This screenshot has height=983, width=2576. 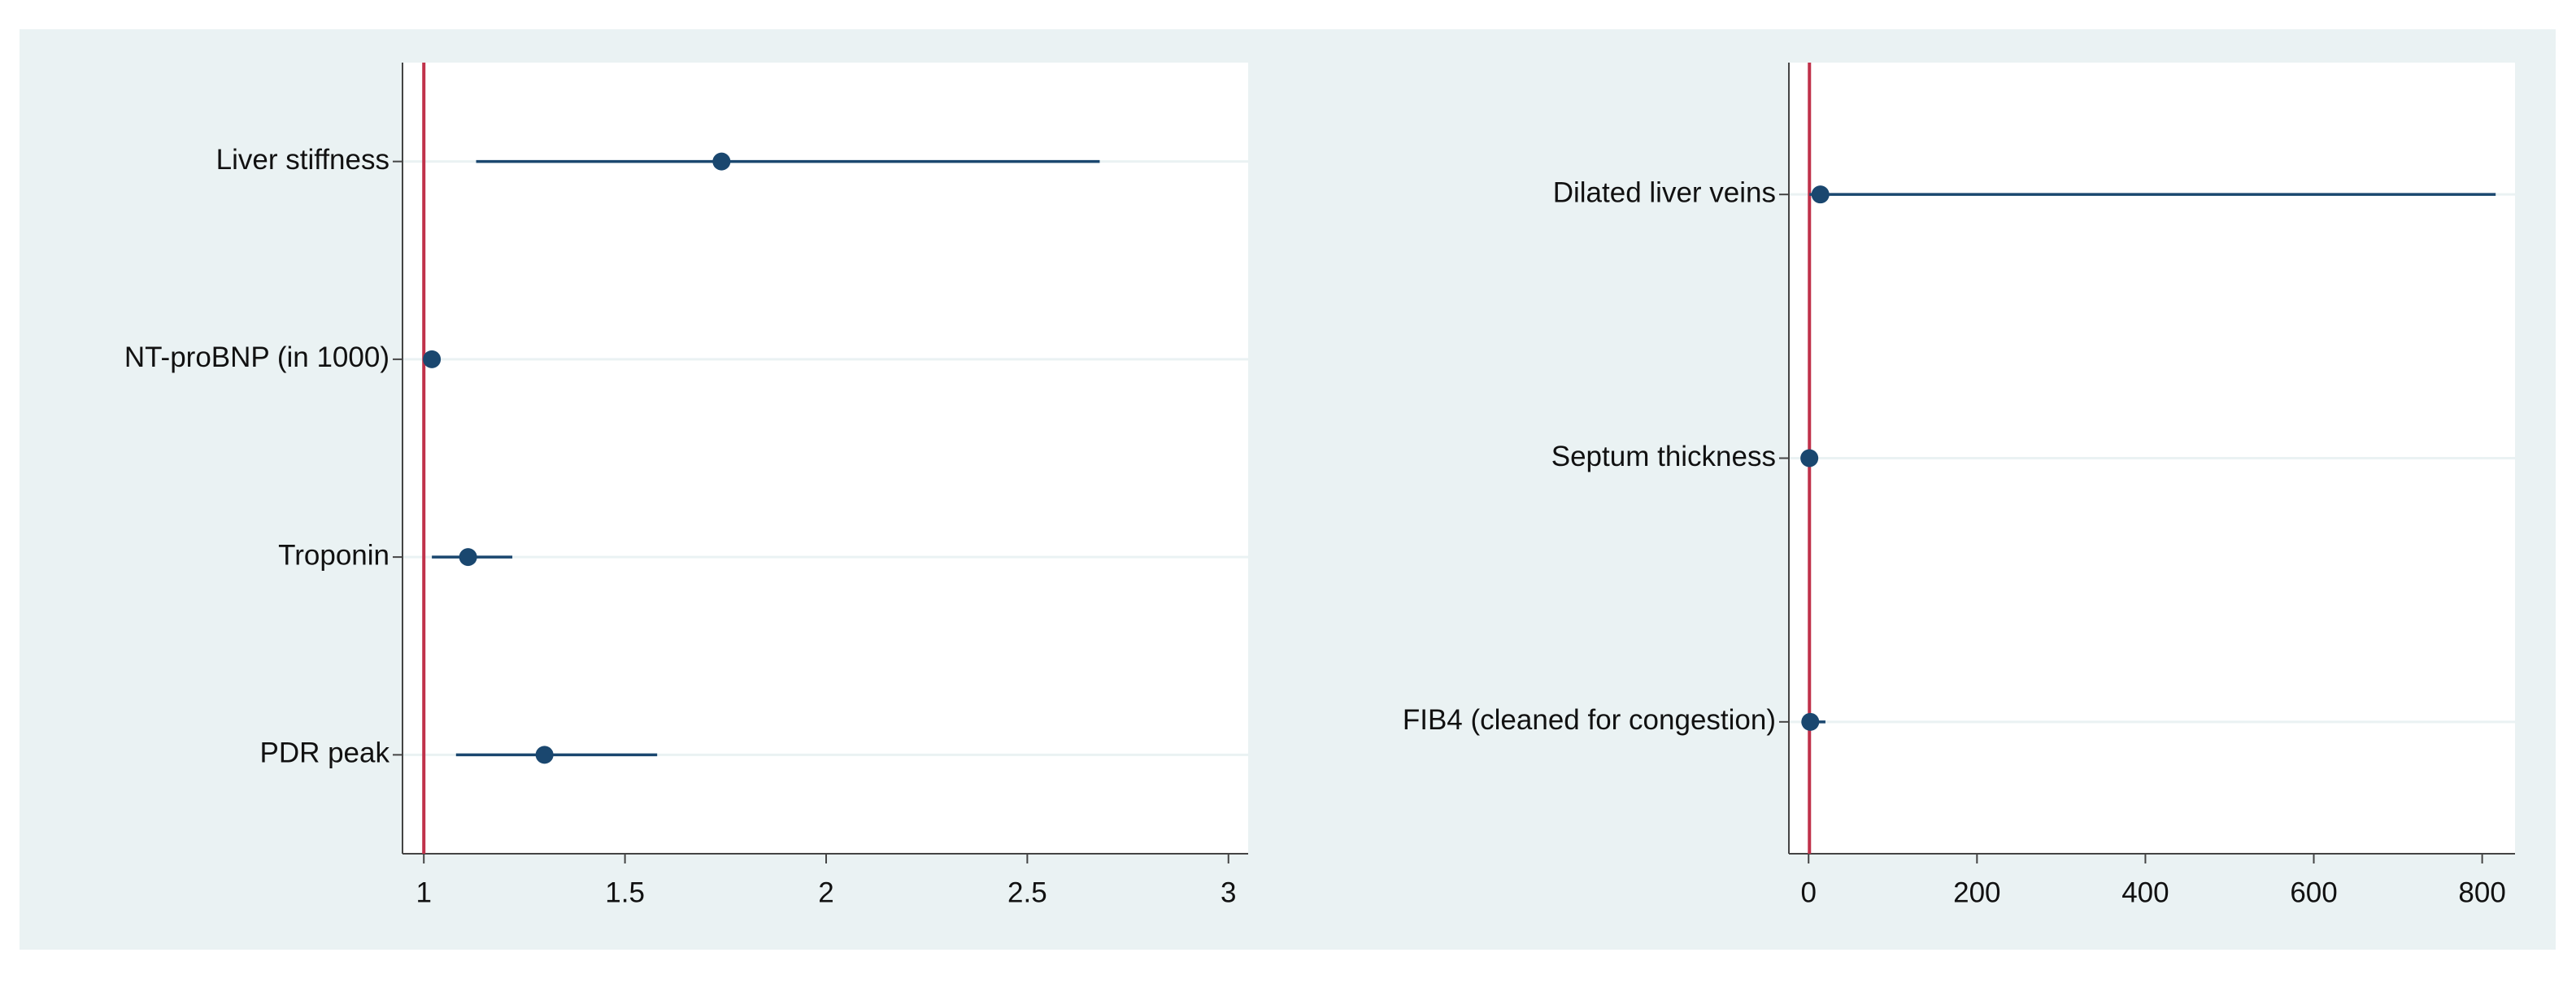 I want to click on y-tick-label: NT-proBNP (in 1000), so click(x=256, y=357).